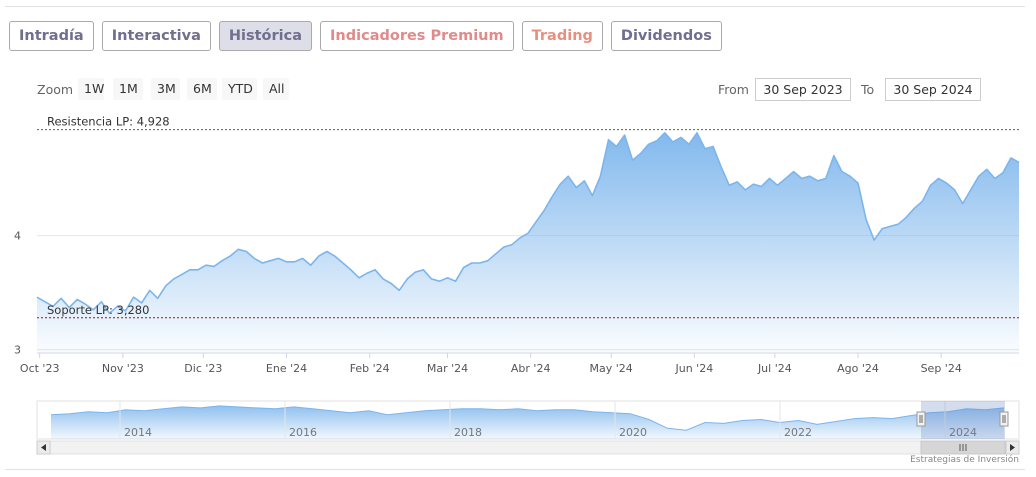 The width and height of the screenshot is (1036, 477). What do you see at coordinates (17, 236) in the screenshot?
I see `y-tick-label: 4` at bounding box center [17, 236].